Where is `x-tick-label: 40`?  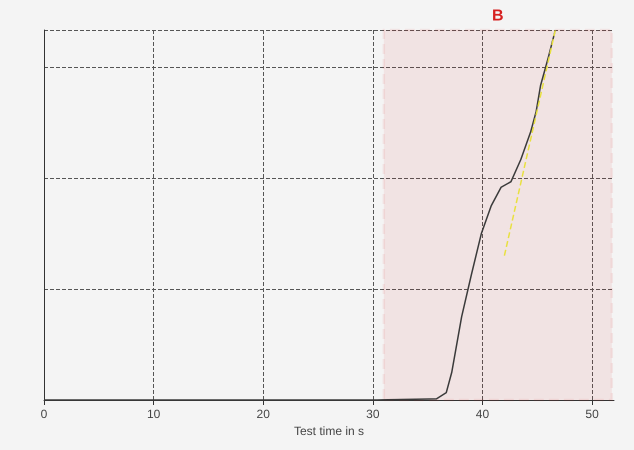
x-tick-label: 40 is located at coordinates (483, 414).